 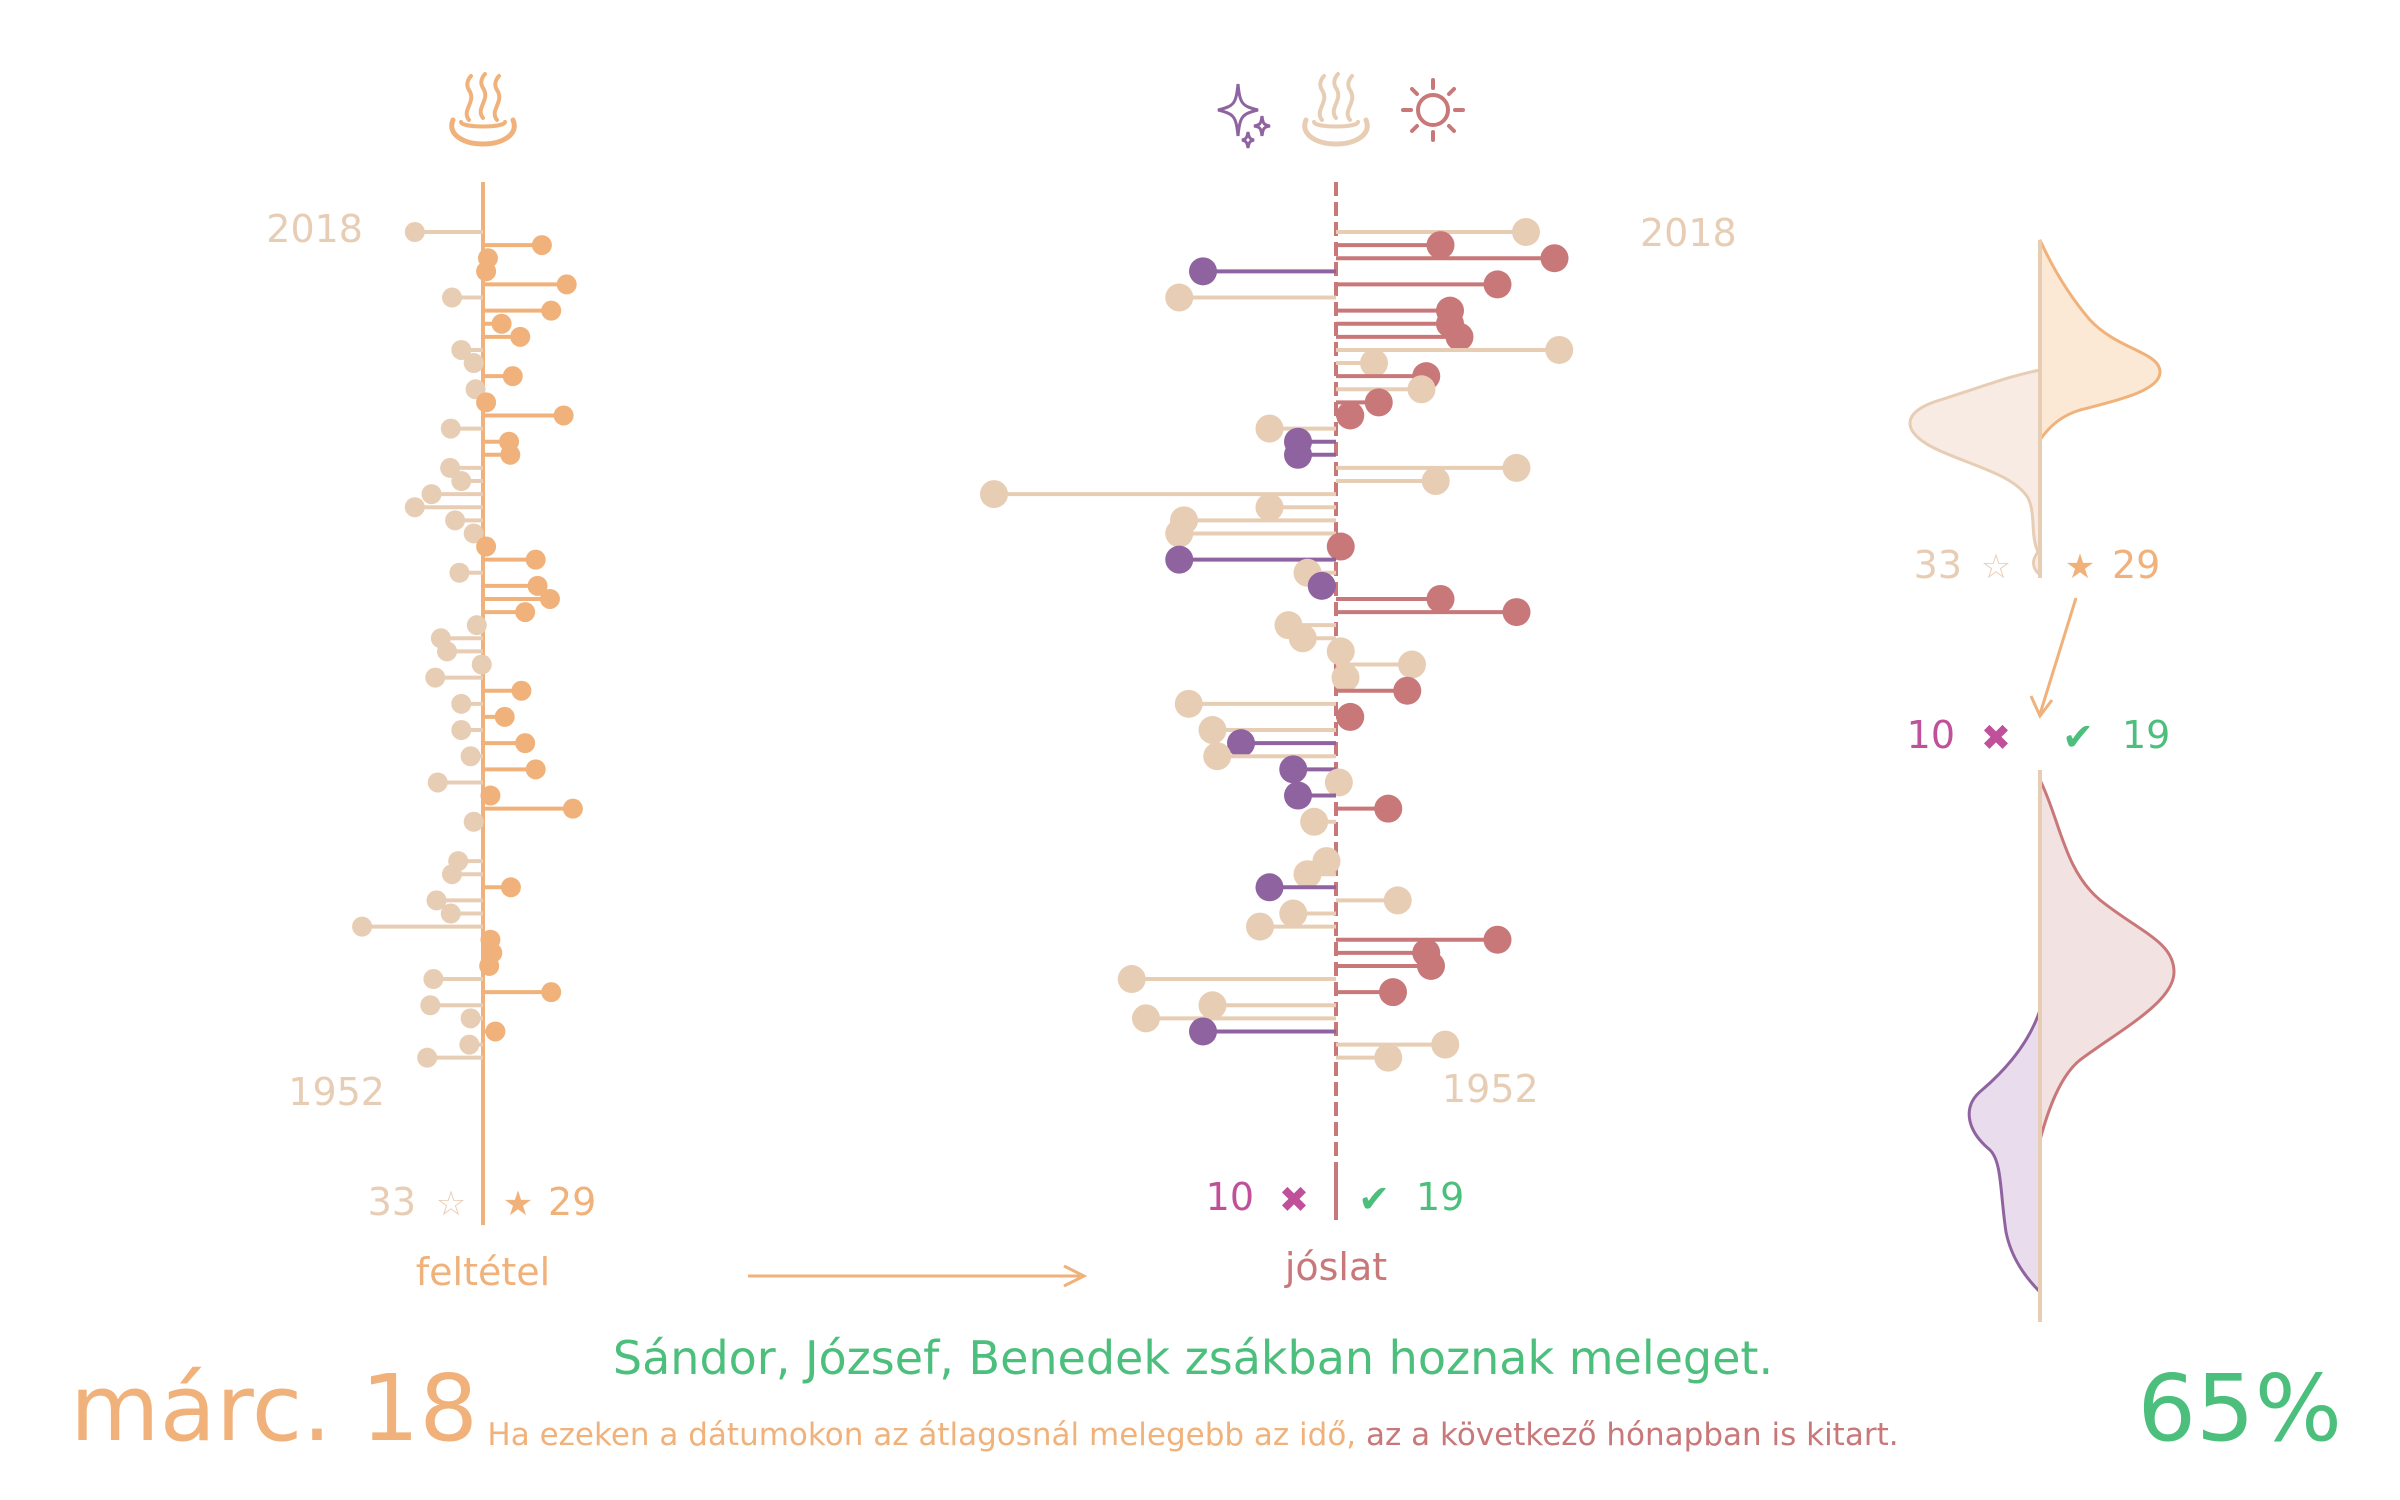 What do you see at coordinates (1371, 992) in the screenshot?
I see `prediction-lollipop-1960` at bounding box center [1371, 992].